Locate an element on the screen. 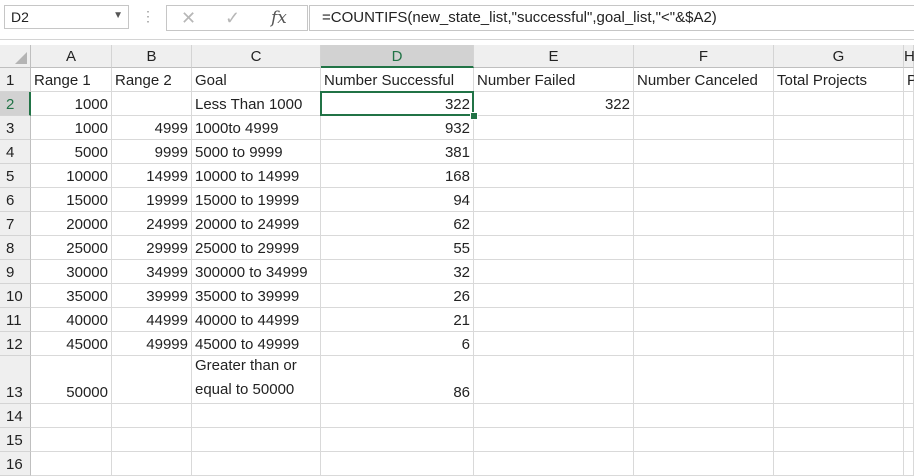 The image size is (914, 476). cell-b10: 39999 is located at coordinates (152, 296).